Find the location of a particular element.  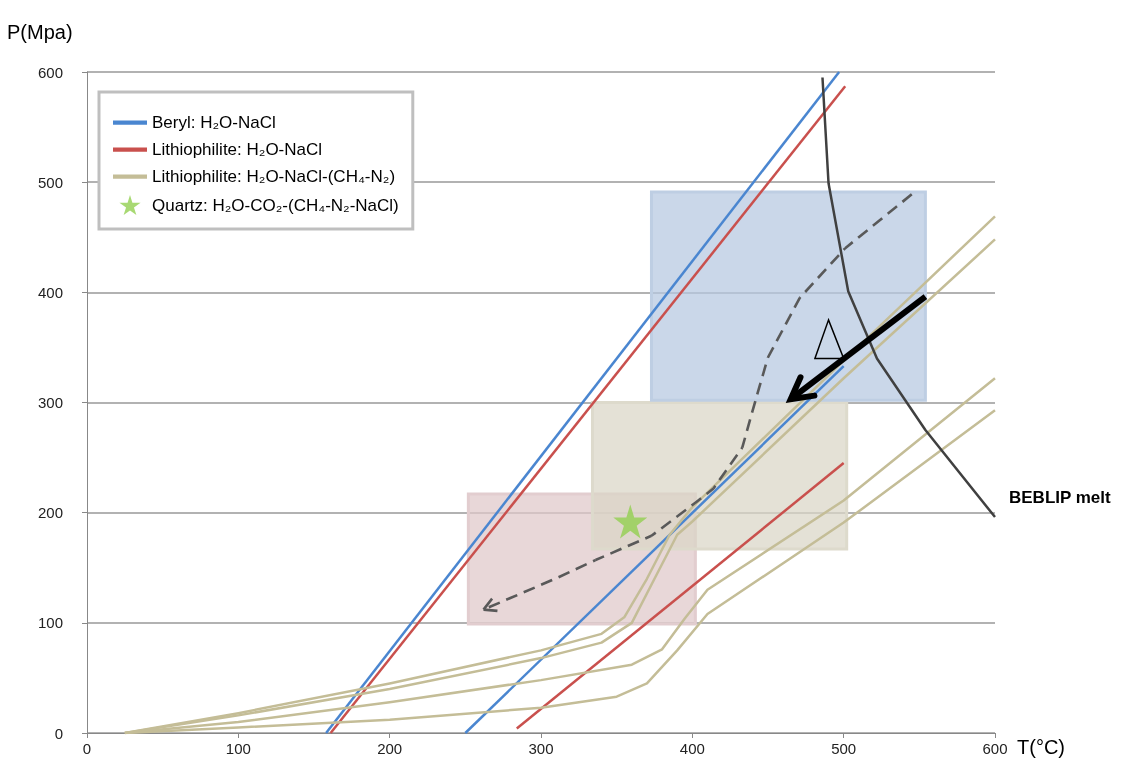

x-tick-label: 300 is located at coordinates (541, 748).